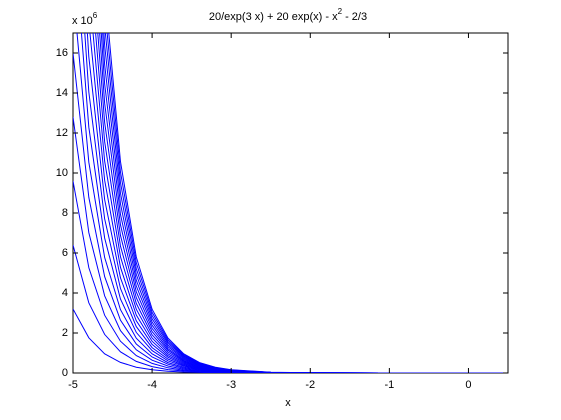 The height and width of the screenshot is (420, 561). I want to click on y-scale-exponent: 6, so click(95, 15).